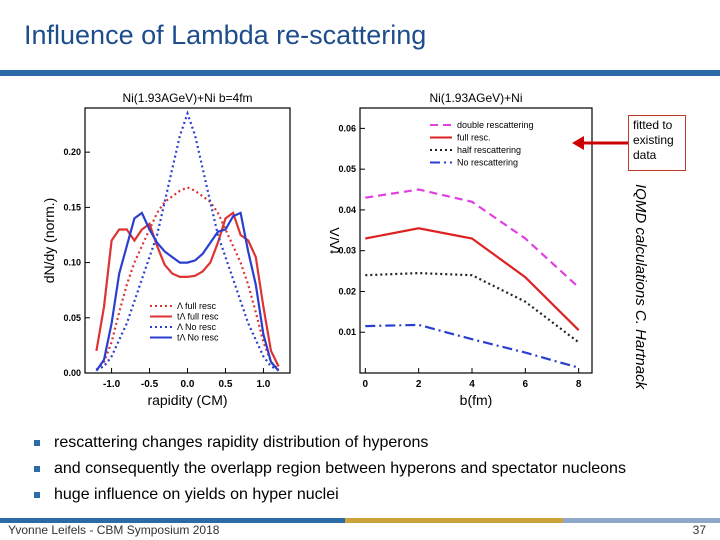  I want to click on legend-label: tΛ No resc, so click(198, 338).